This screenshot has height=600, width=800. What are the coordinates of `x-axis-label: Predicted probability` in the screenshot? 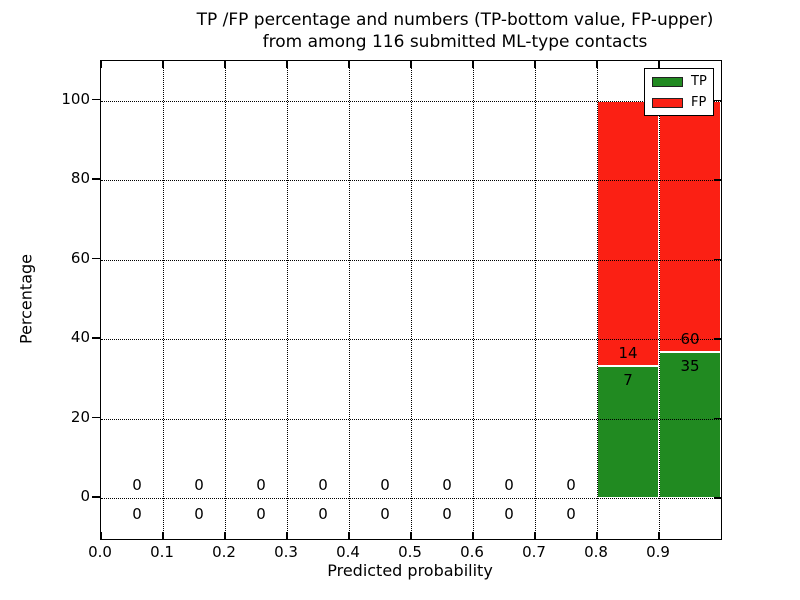 It's located at (410, 570).